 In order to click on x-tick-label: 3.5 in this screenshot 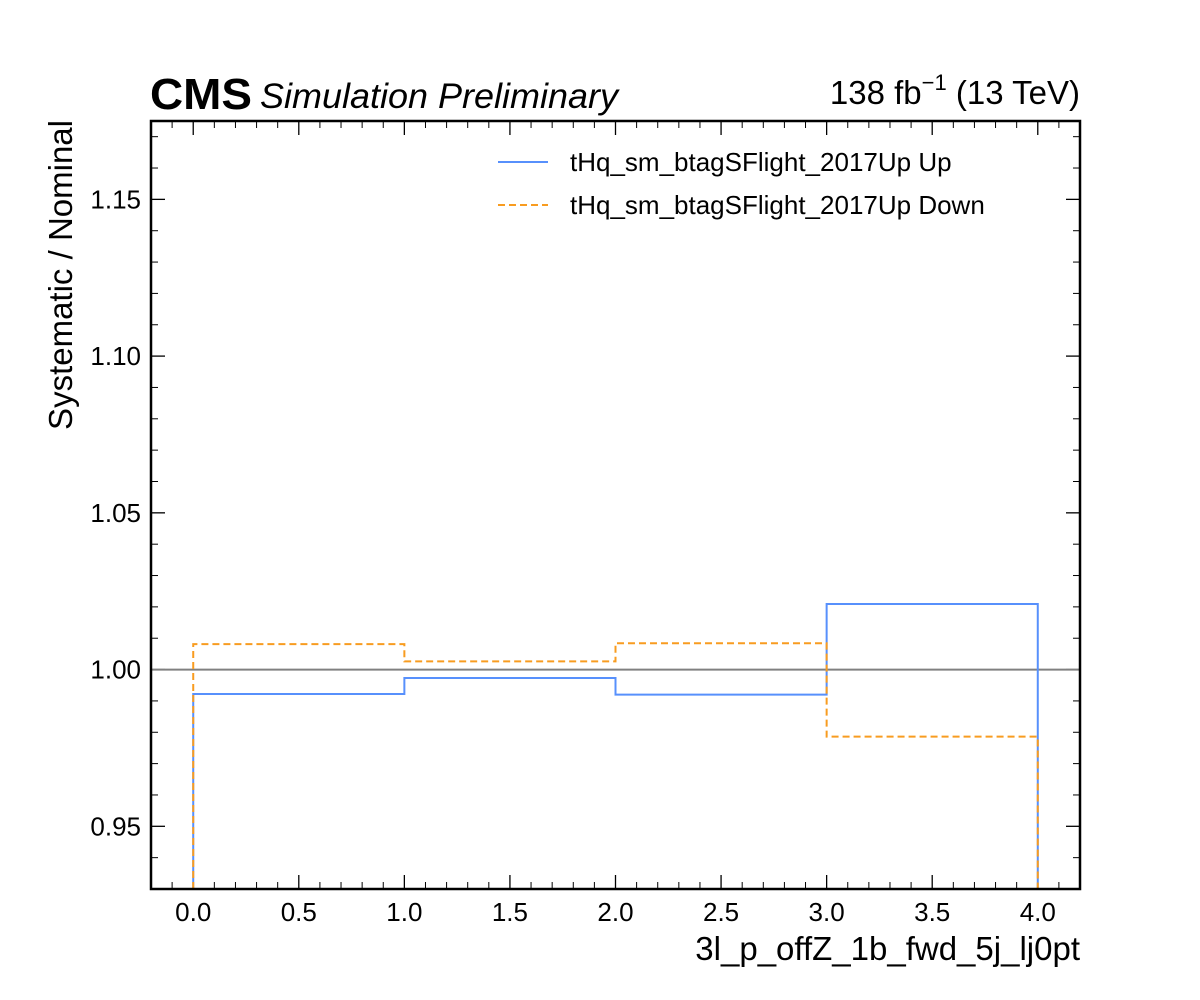, I will do `click(932, 912)`.